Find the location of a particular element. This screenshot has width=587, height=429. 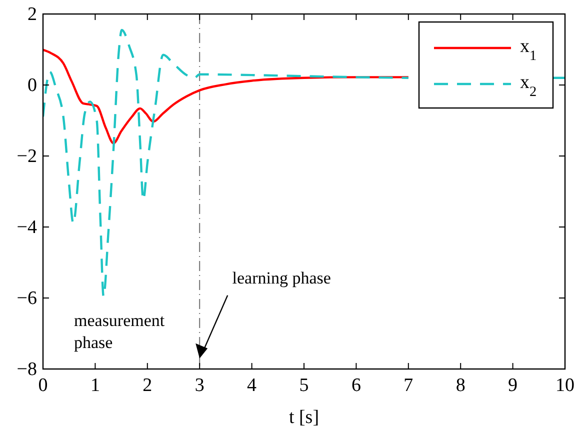

x-tick-label: 7 is located at coordinates (409, 385).